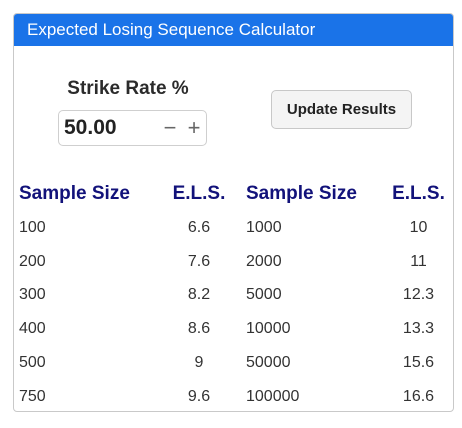 Image resolution: width=462 pixels, height=428 pixels. Describe the element at coordinates (234, 262) in the screenshot. I see `table-row: 200 7.6 2000 11` at that location.